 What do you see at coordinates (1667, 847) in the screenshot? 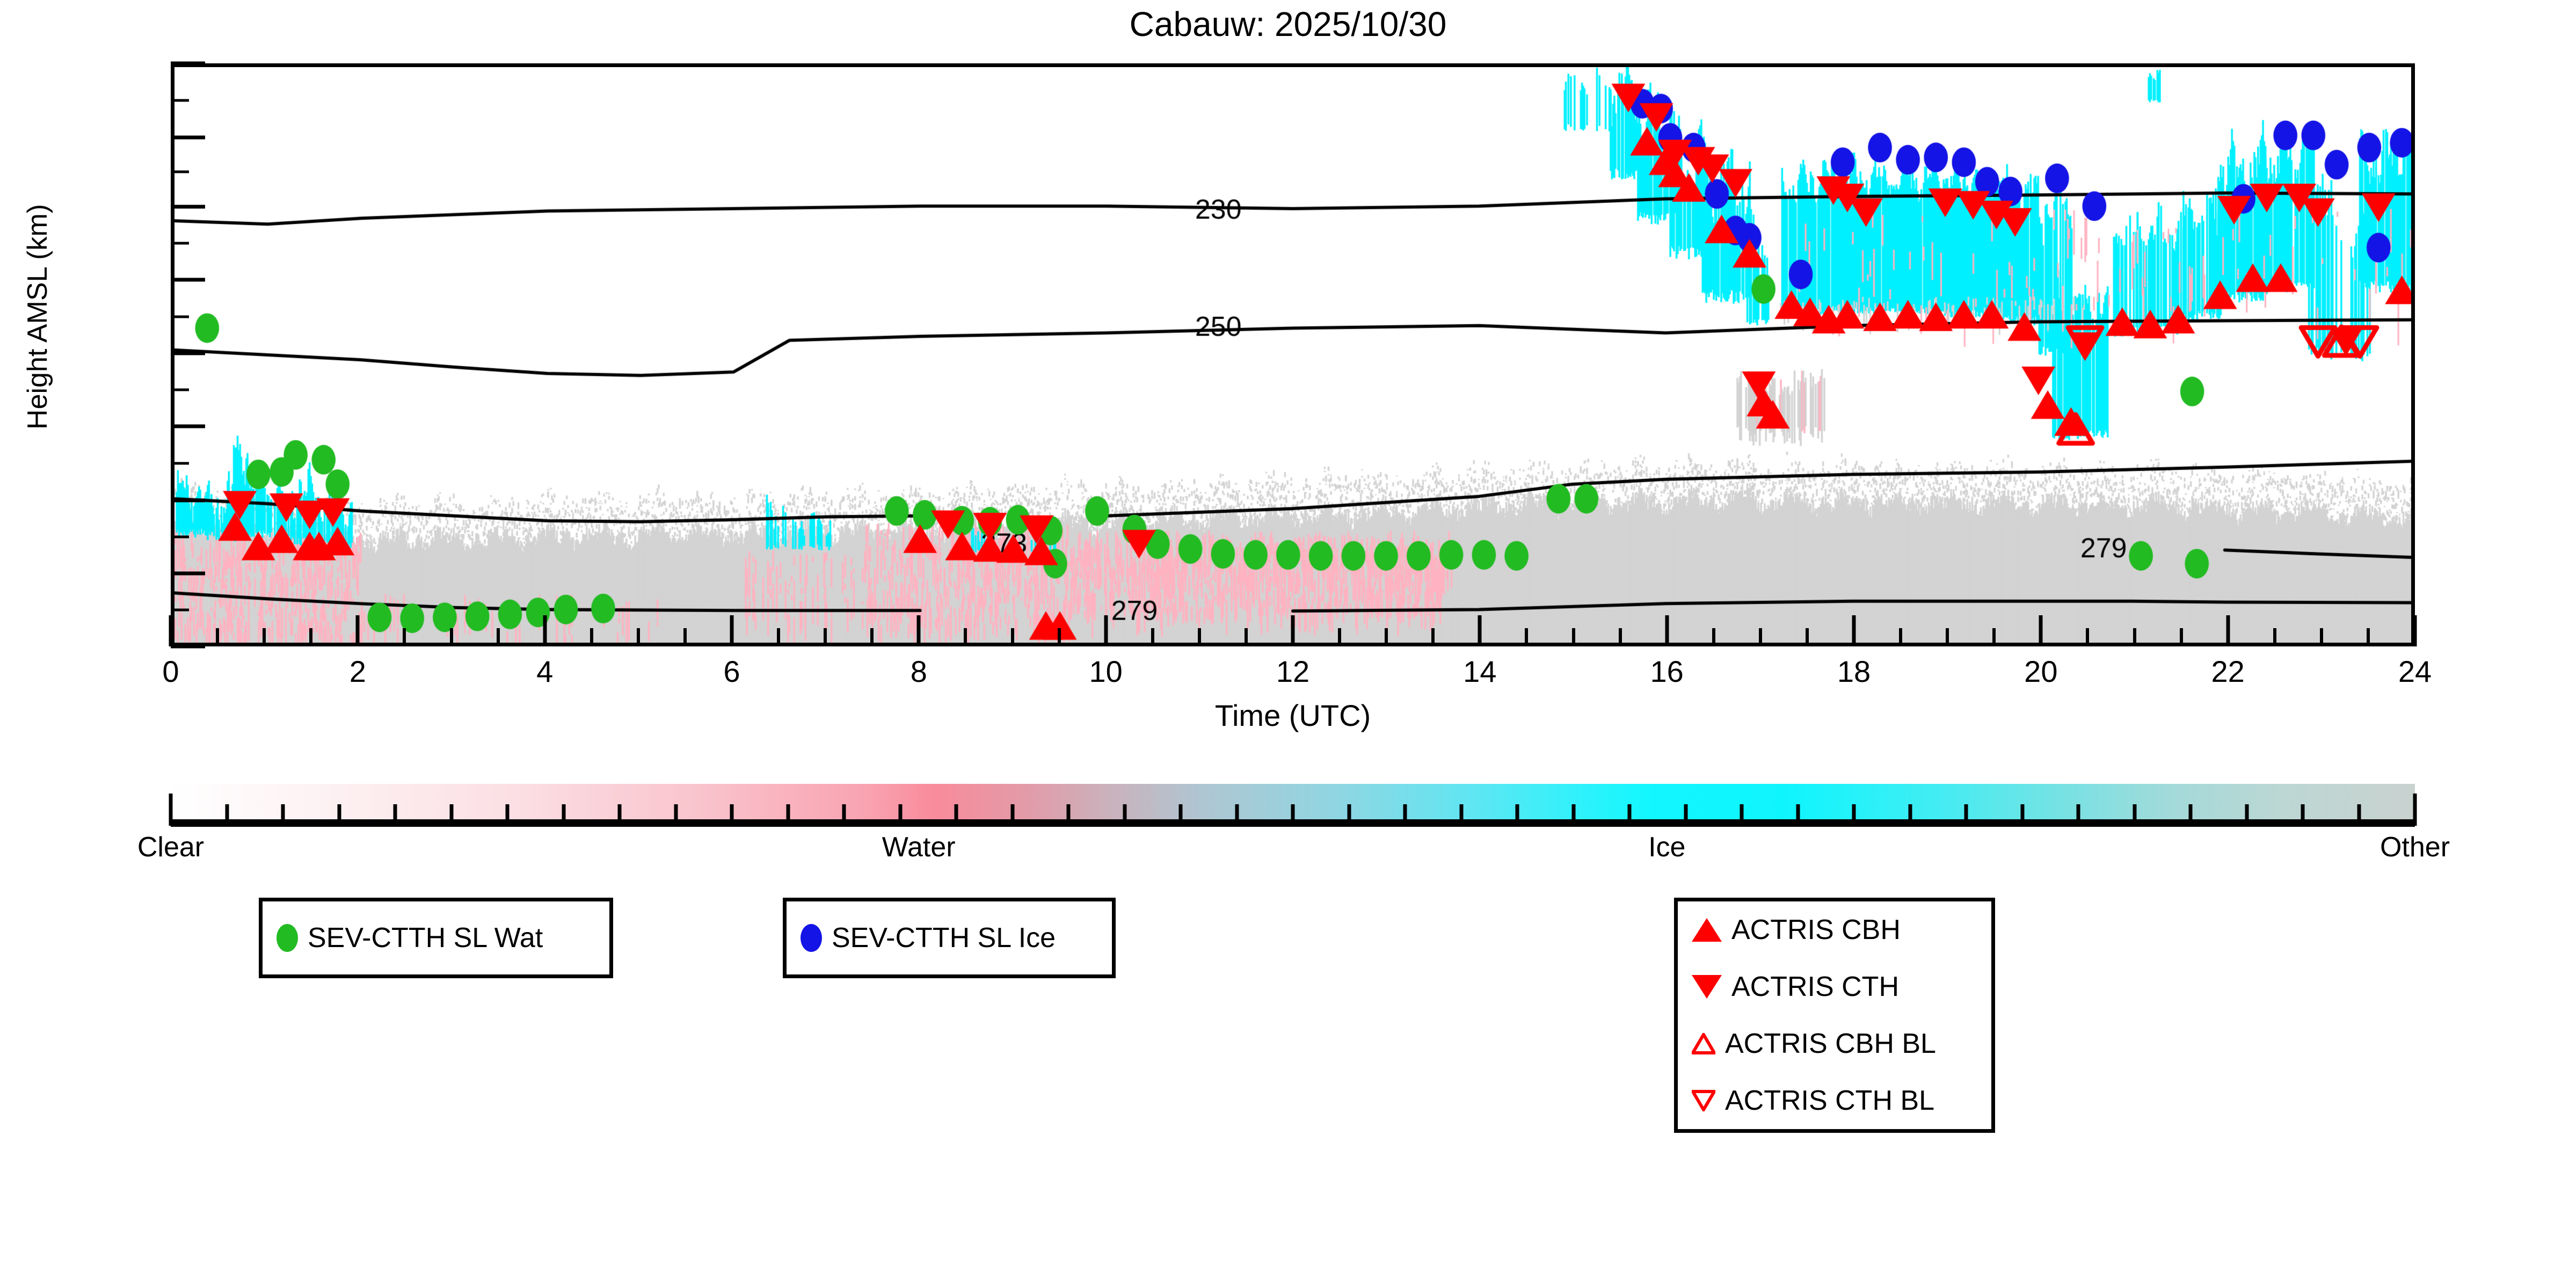
I see `colorbar-label: Ice` at bounding box center [1667, 847].